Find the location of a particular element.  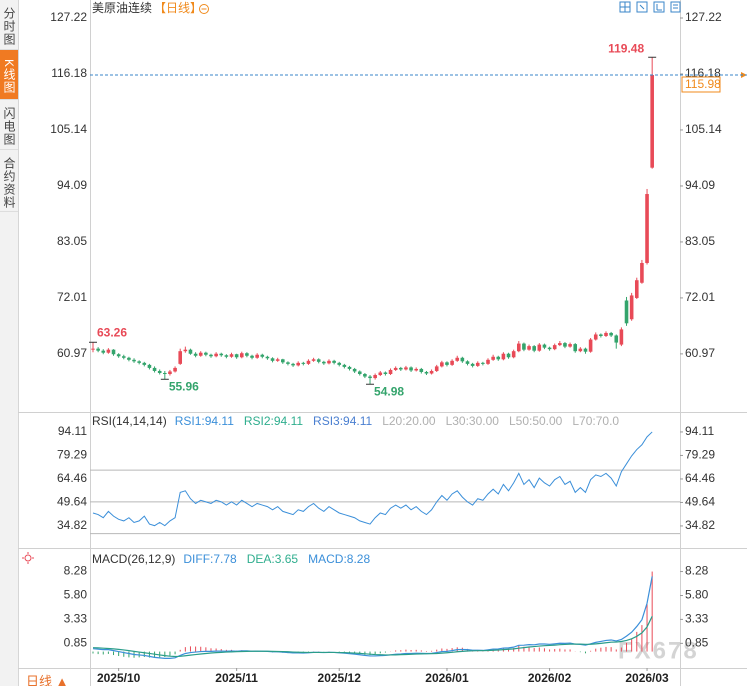

x-tick-label: 2025/11 is located at coordinates (236, 678).